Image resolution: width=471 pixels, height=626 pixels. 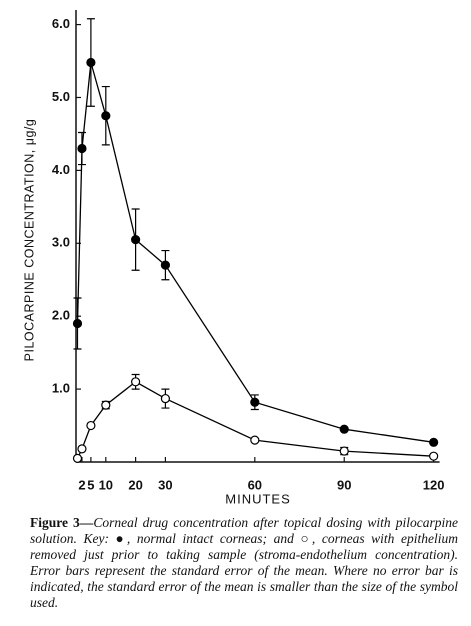 I want to click on y-tick-label: 5.0, so click(x=61, y=96).